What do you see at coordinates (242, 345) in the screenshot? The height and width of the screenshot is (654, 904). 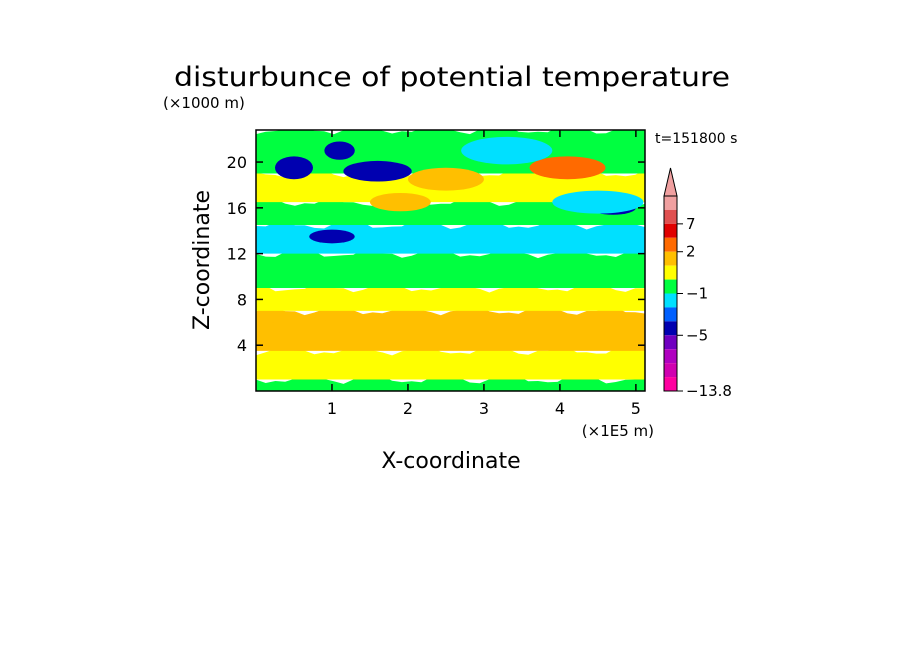 I see `y-tick-label: 4` at bounding box center [242, 345].